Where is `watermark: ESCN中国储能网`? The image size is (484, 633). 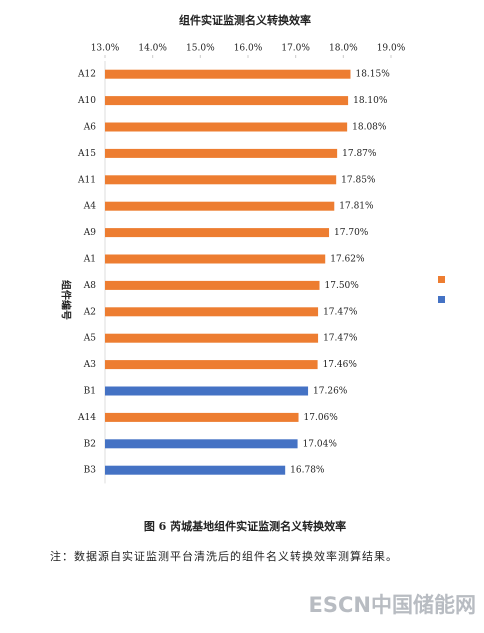
watermark: ESCN中国储能网 is located at coordinates (392, 605).